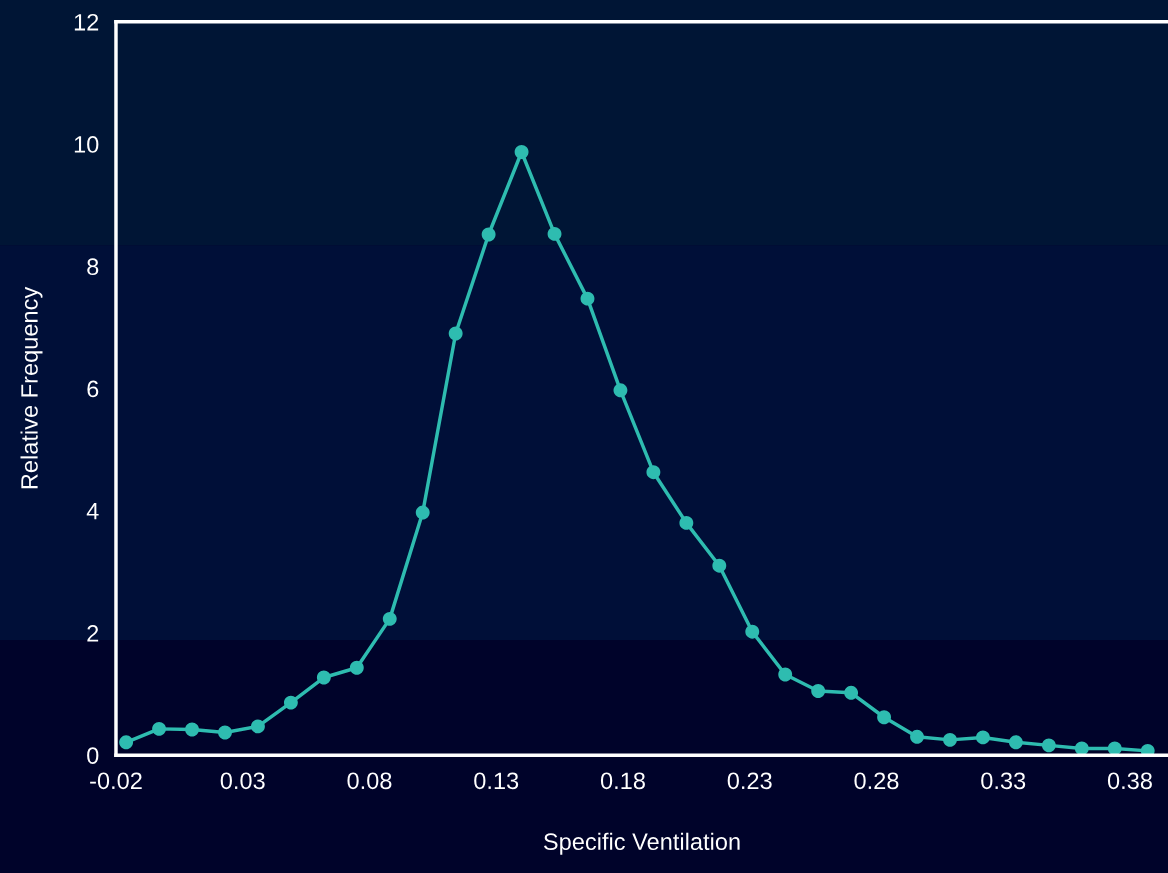 This screenshot has width=1168, height=873. Describe the element at coordinates (1003, 781) in the screenshot. I see `x-tick-label: 0.33` at that location.